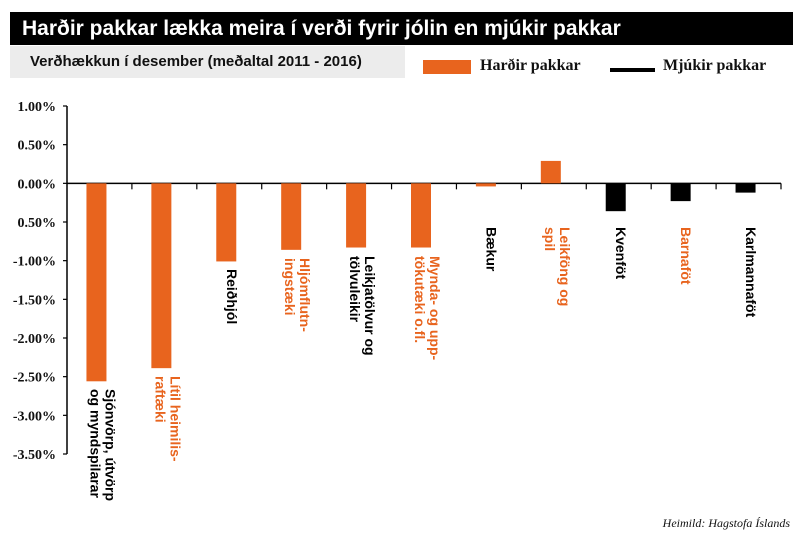 The width and height of the screenshot is (800, 543). Describe the element at coordinates (34, 378) in the screenshot. I see `y-tick-label: -2.50%` at that location.